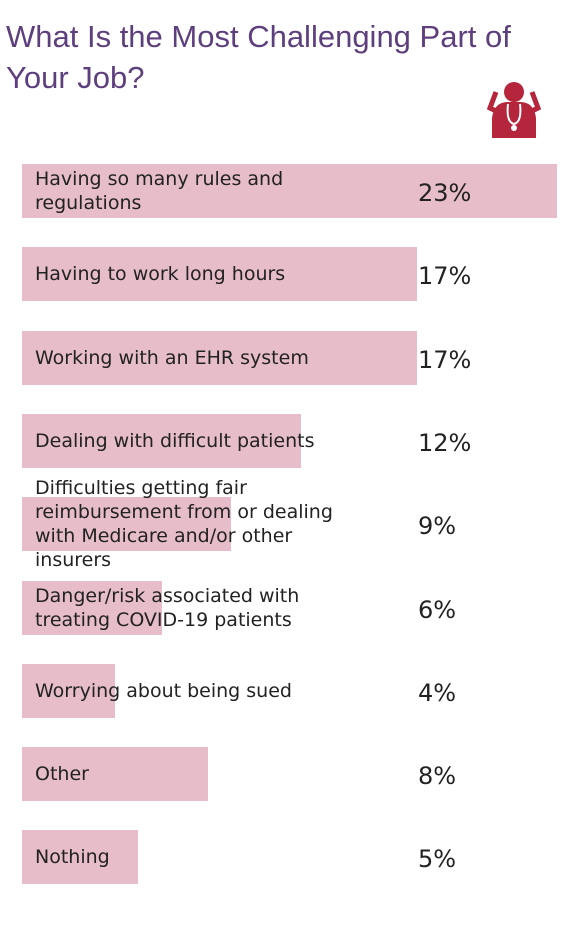 This screenshot has width=580, height=939. I want to click on category-label: Having to work long hours, so click(160, 274).